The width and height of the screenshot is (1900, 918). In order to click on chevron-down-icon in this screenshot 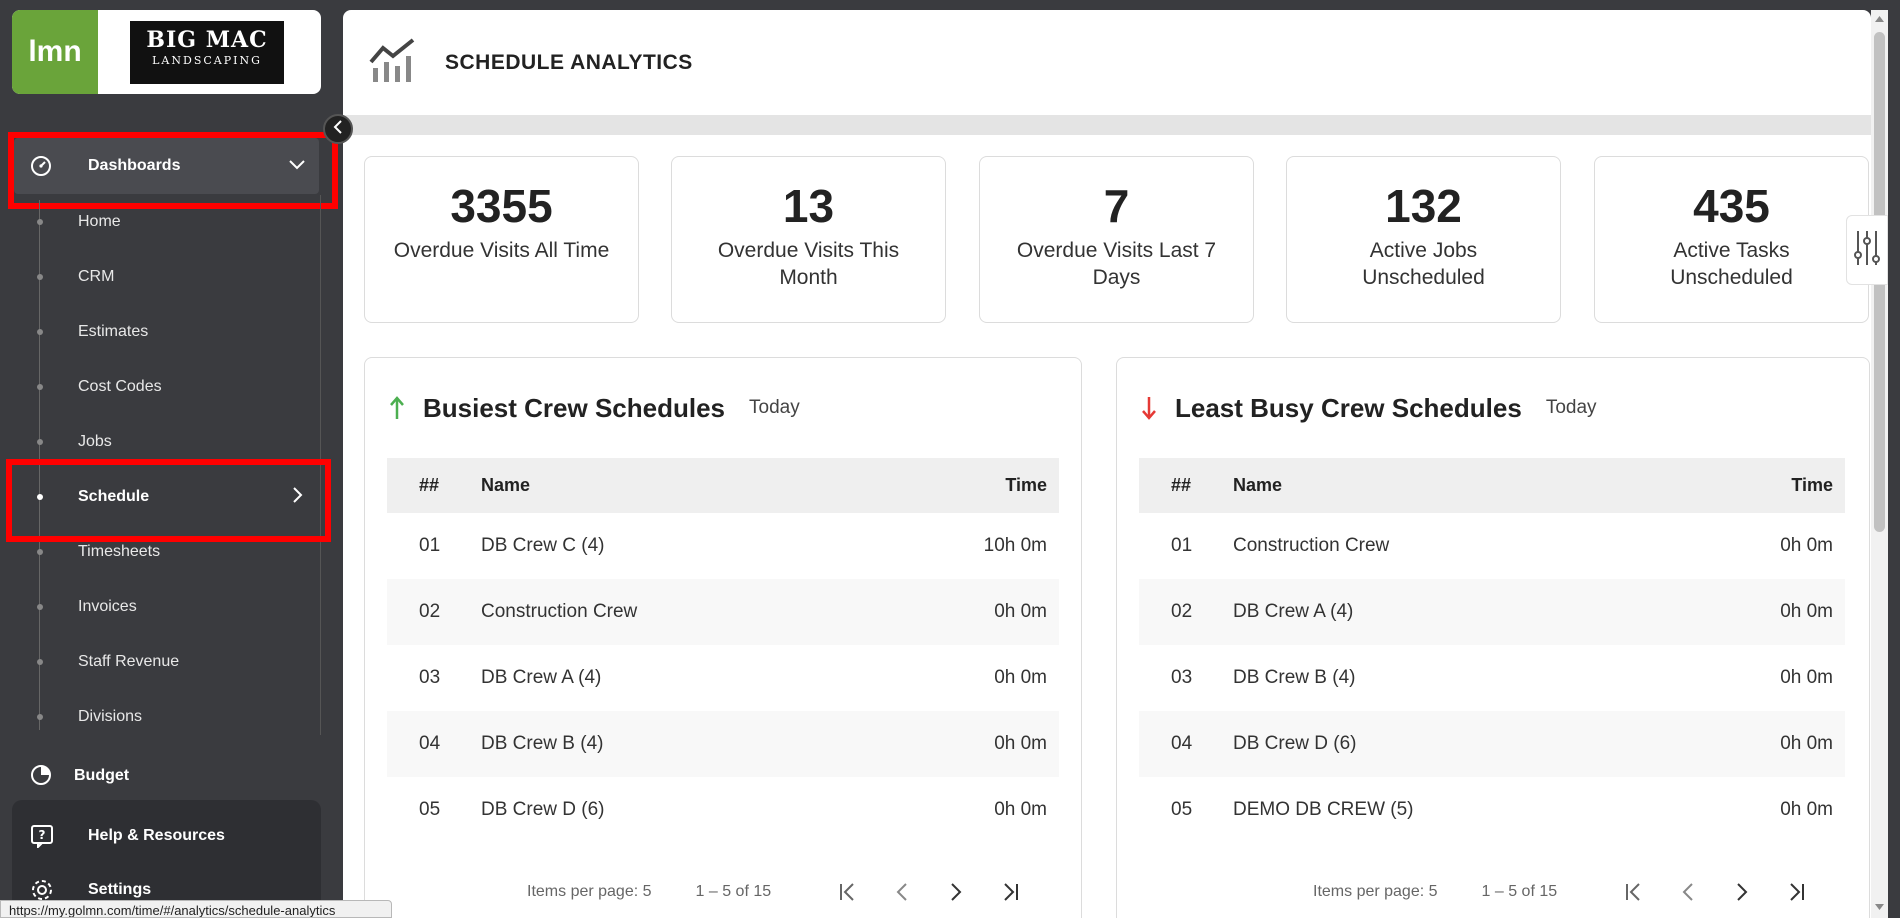, I will do `click(297, 166)`.